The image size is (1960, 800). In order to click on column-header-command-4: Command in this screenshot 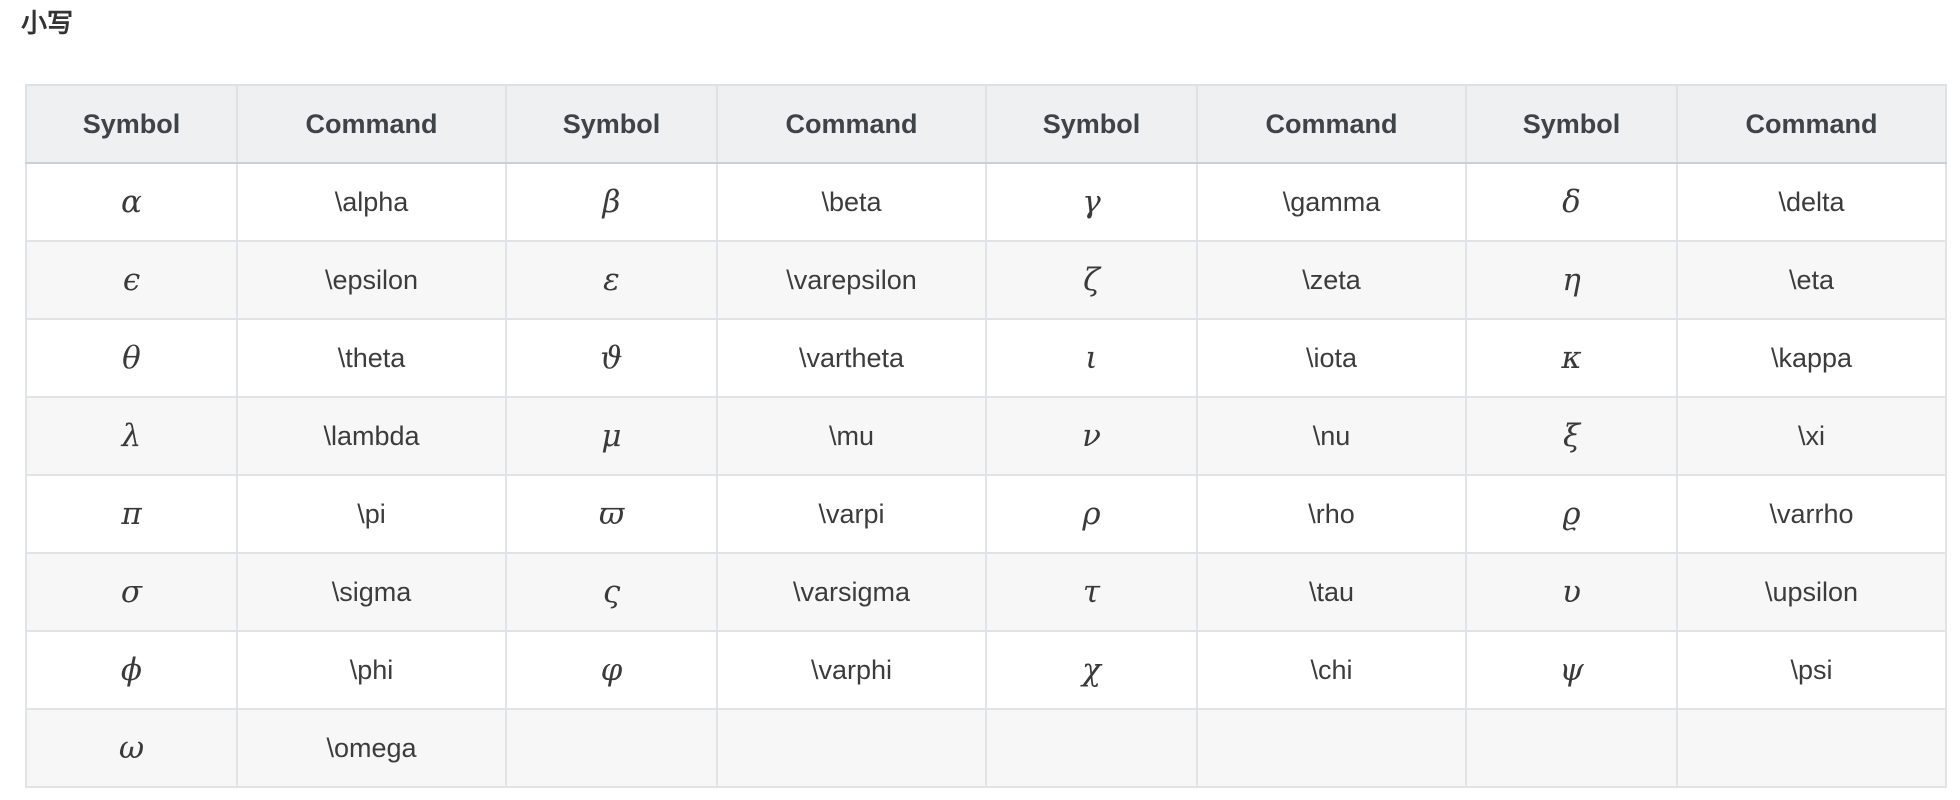, I will do `click(1811, 124)`.